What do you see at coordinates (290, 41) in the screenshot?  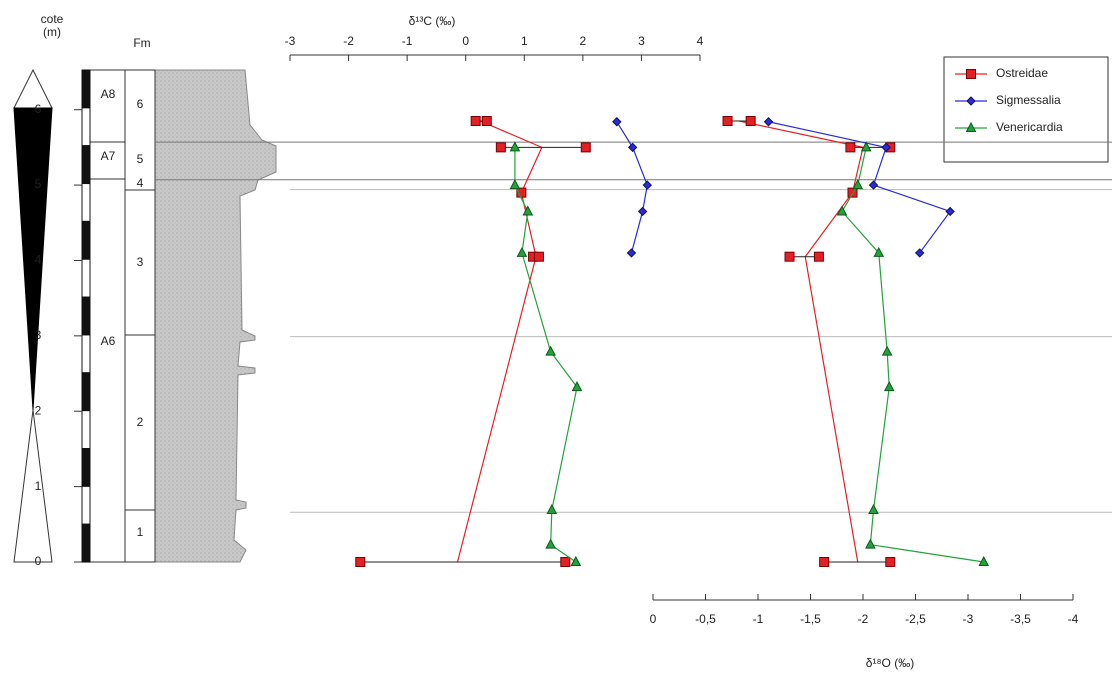 I see `x-tick-label: -3` at bounding box center [290, 41].